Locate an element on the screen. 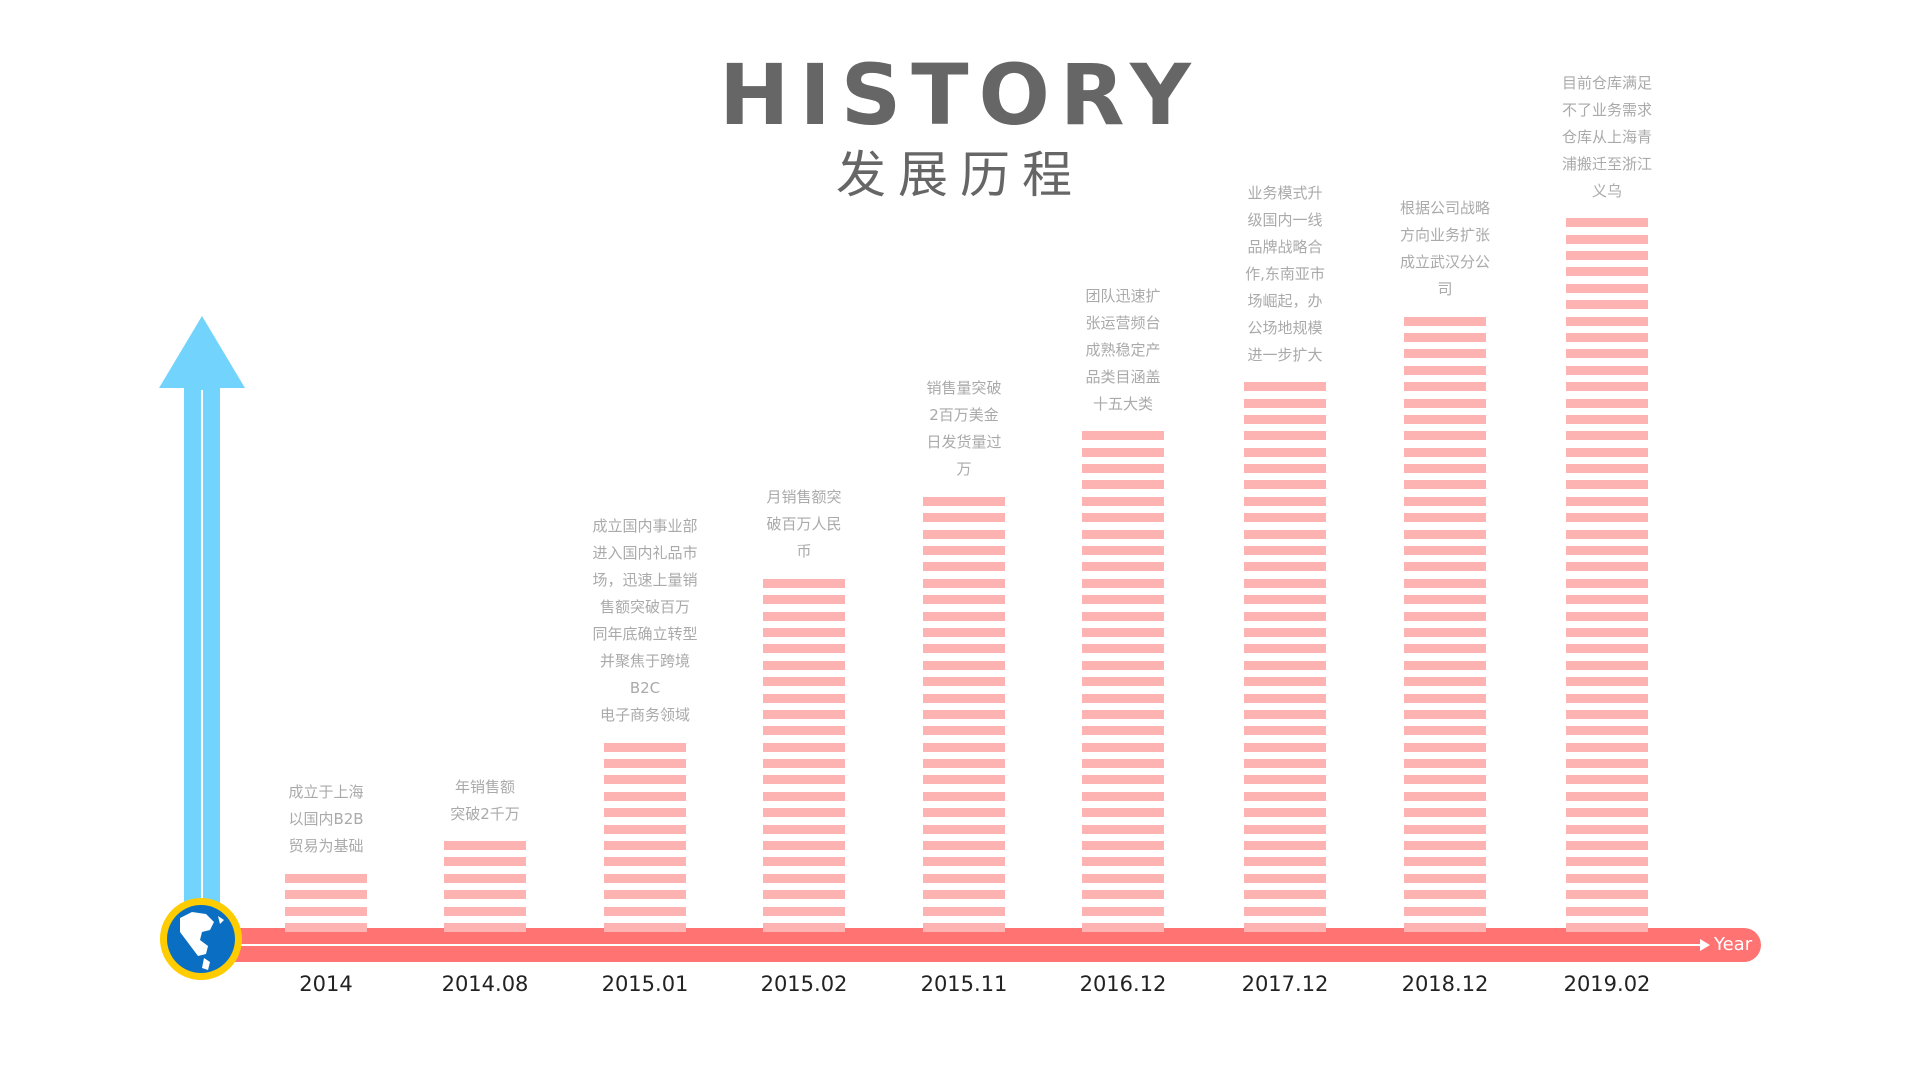 This screenshot has width=1920, height=1077. milestone-column: 年销售额突破2千万 is located at coordinates (485, 853).